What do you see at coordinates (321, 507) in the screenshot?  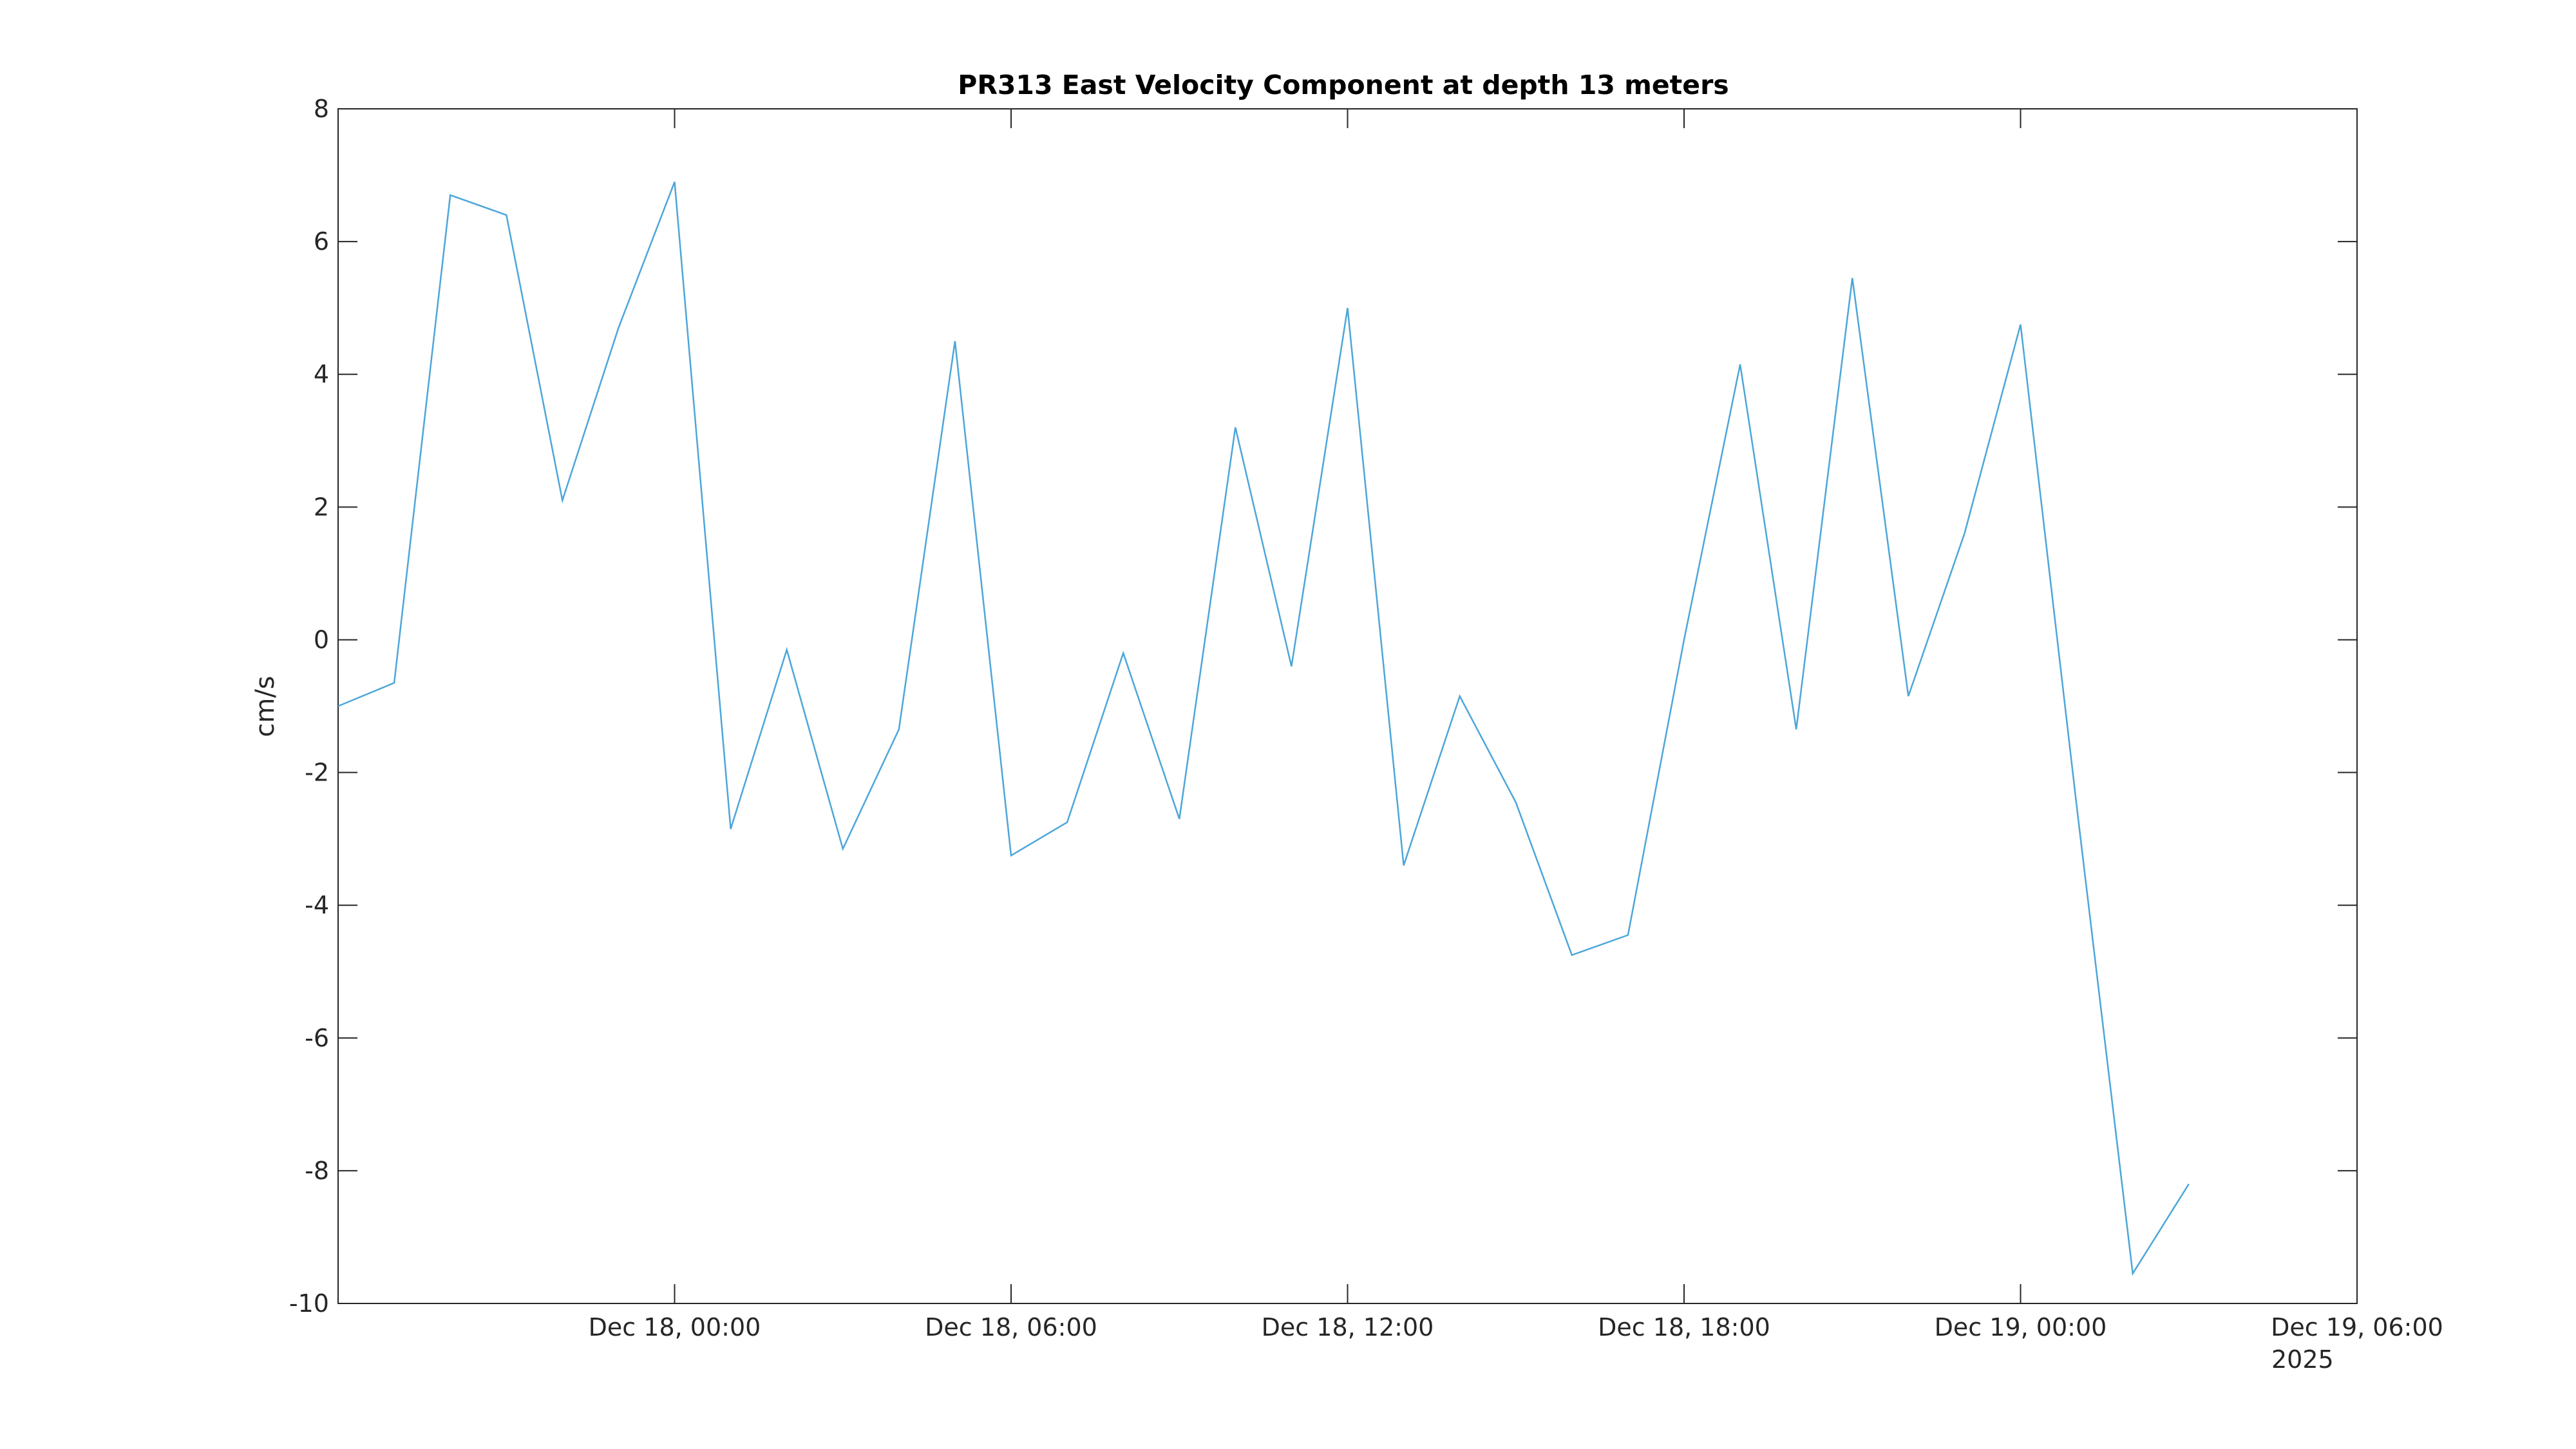 I see `y-tick-label: 2` at bounding box center [321, 507].